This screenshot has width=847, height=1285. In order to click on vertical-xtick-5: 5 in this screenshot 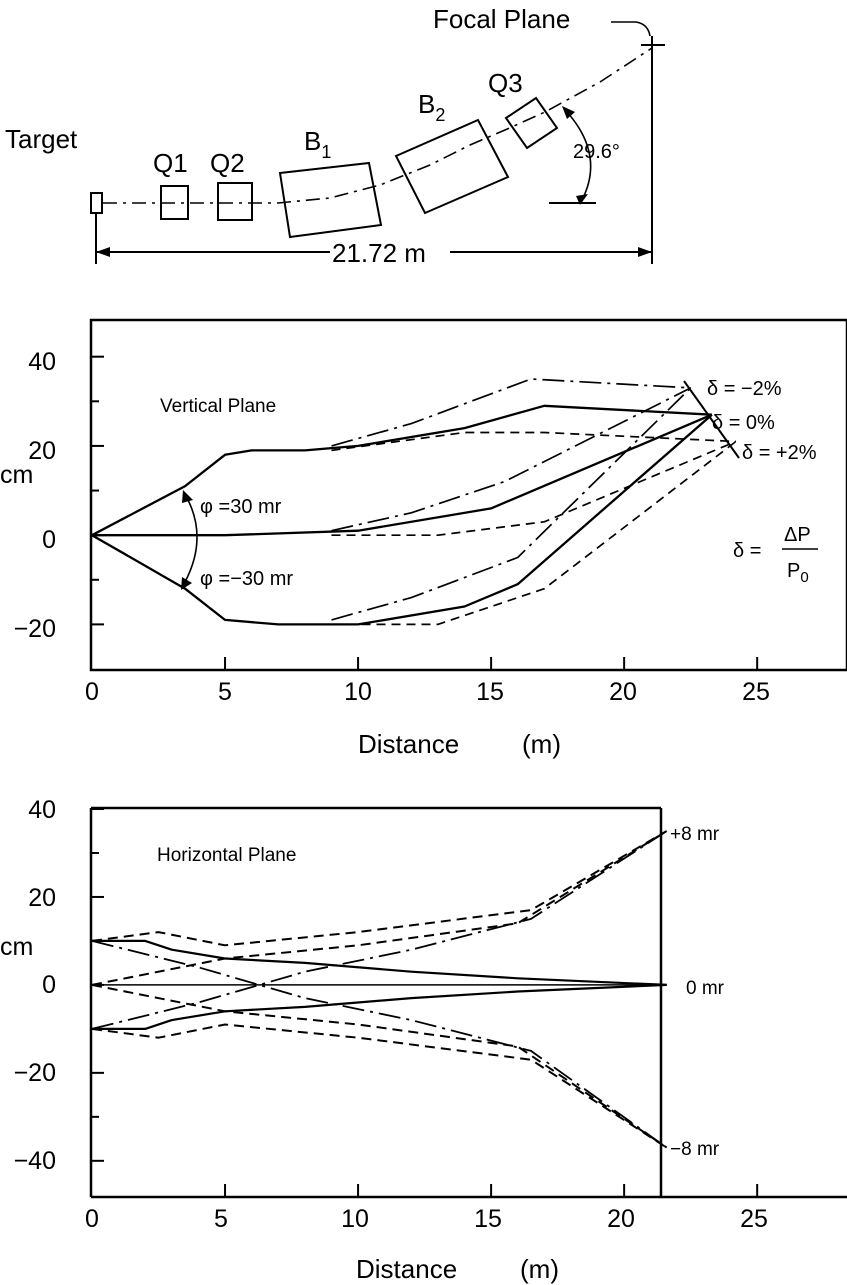, I will do `click(225, 692)`.